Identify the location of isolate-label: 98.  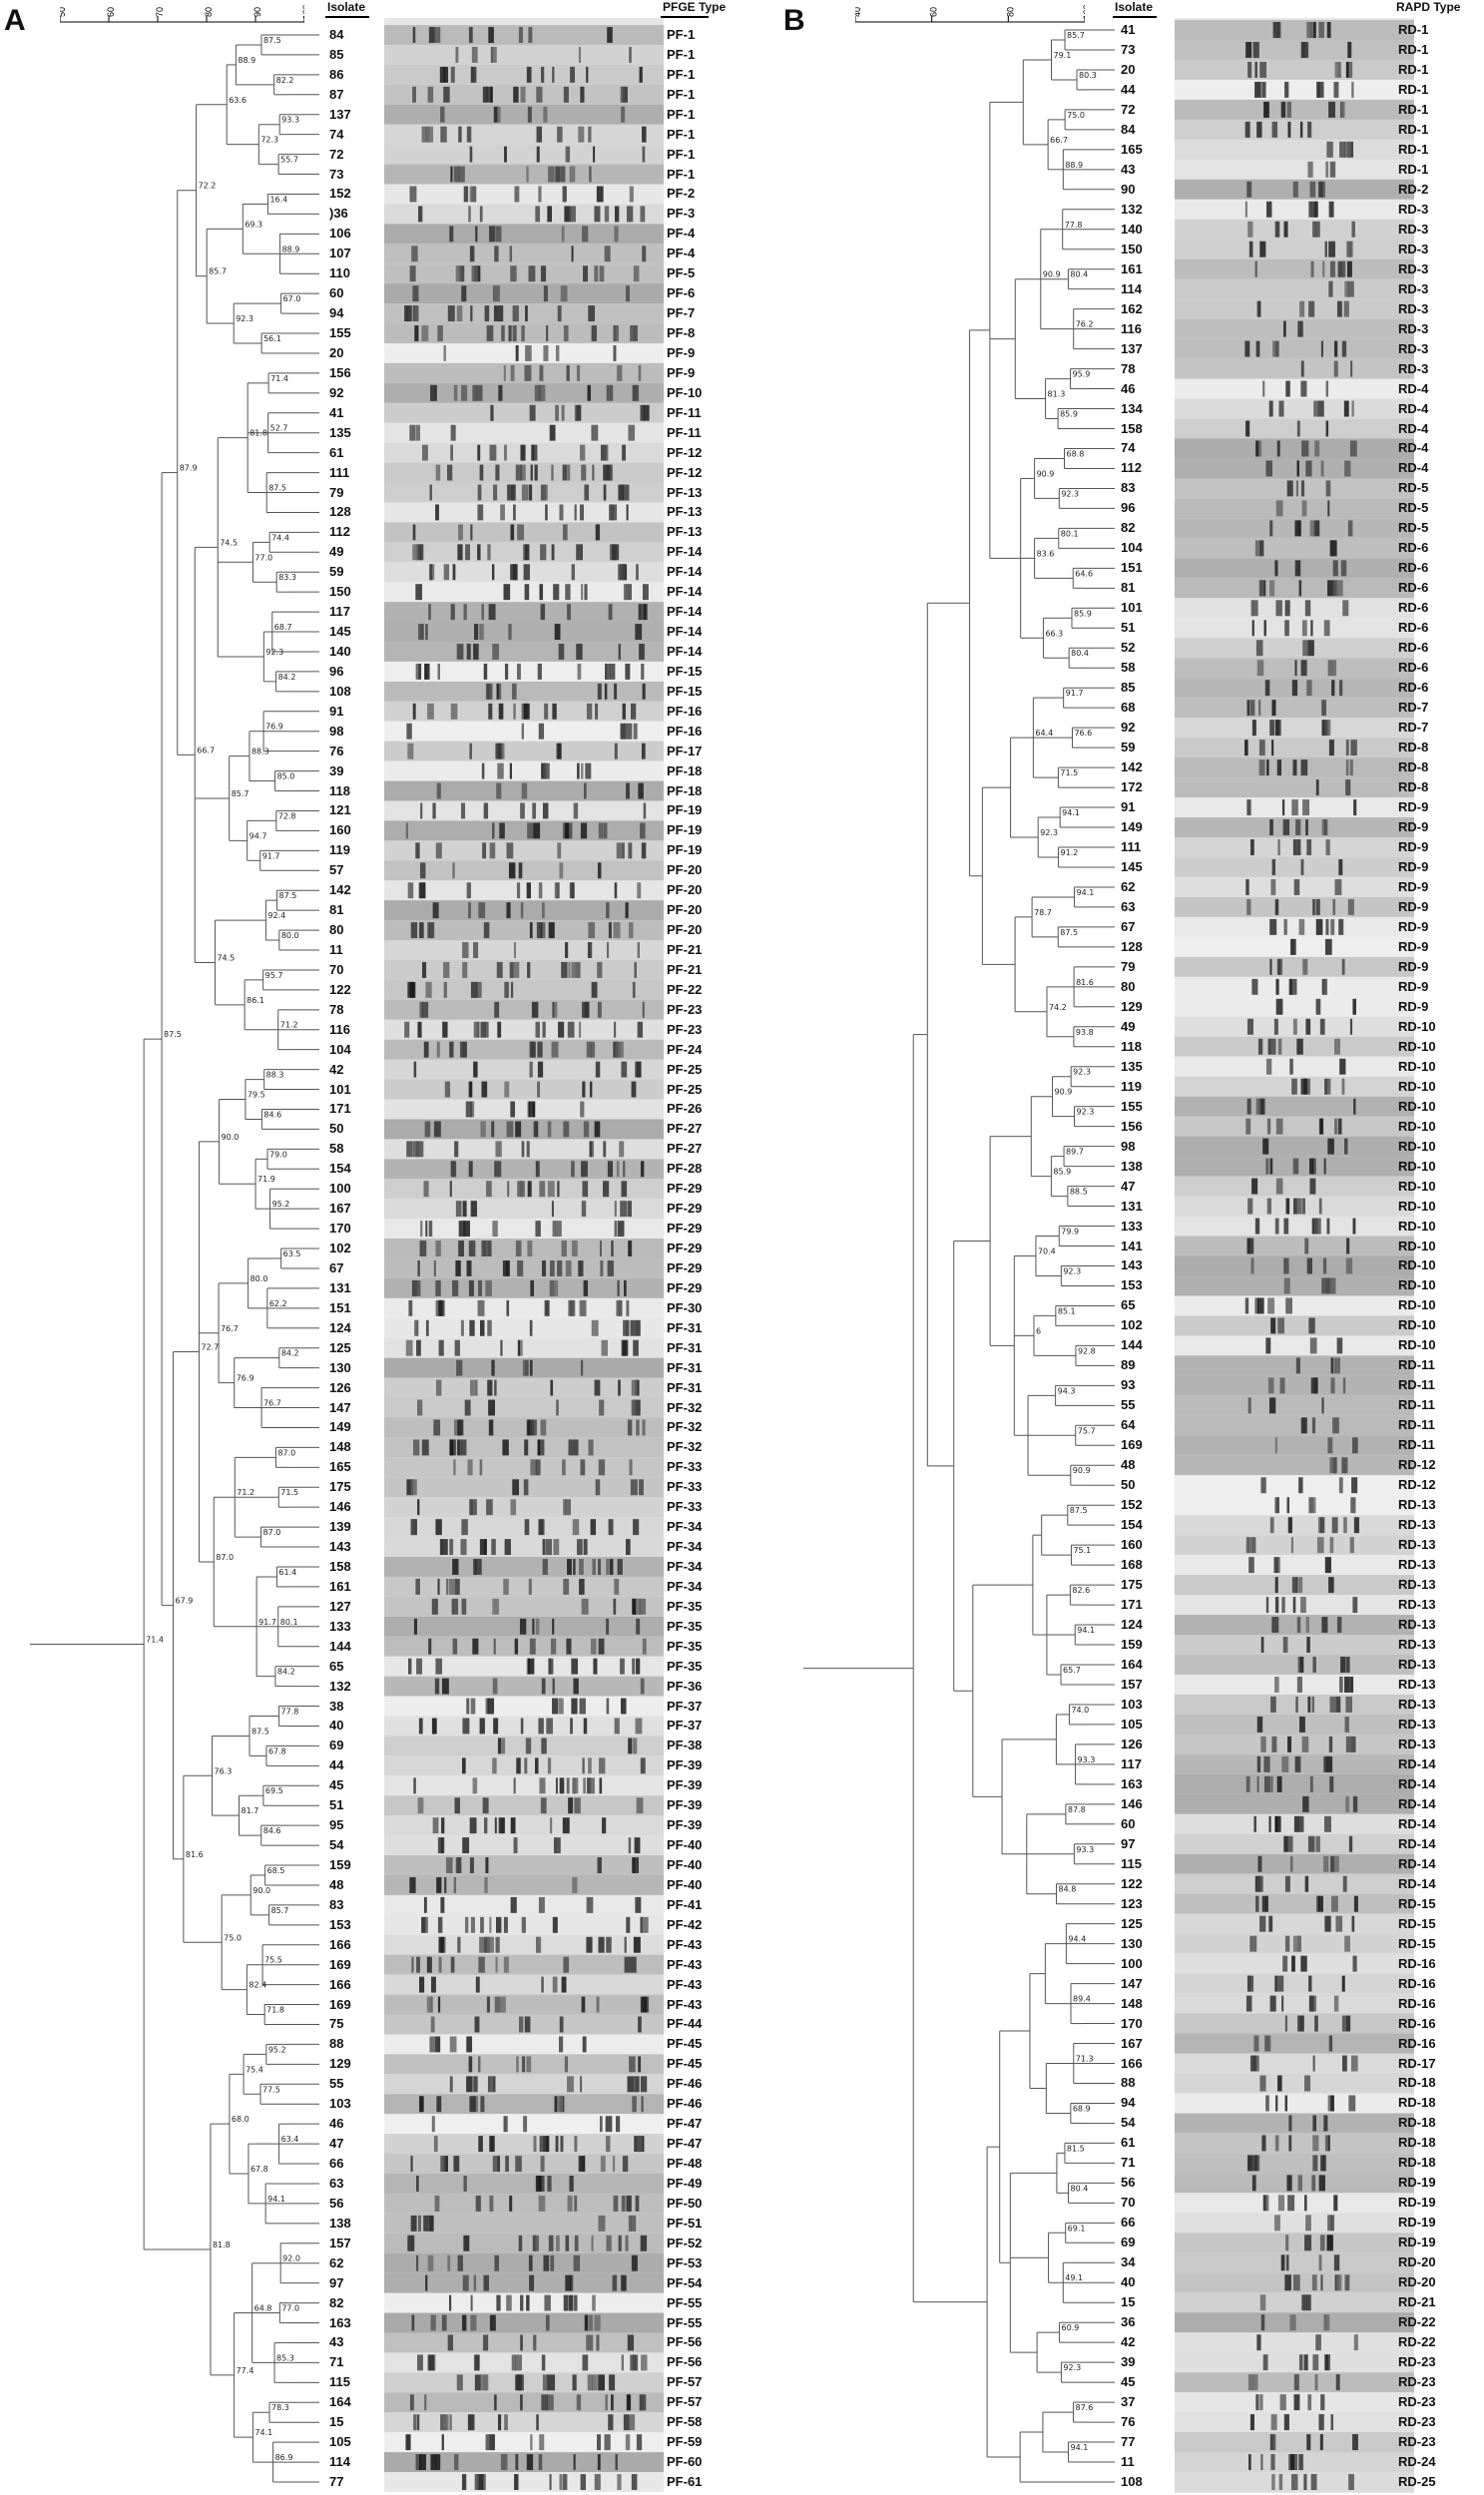
(1128, 1146).